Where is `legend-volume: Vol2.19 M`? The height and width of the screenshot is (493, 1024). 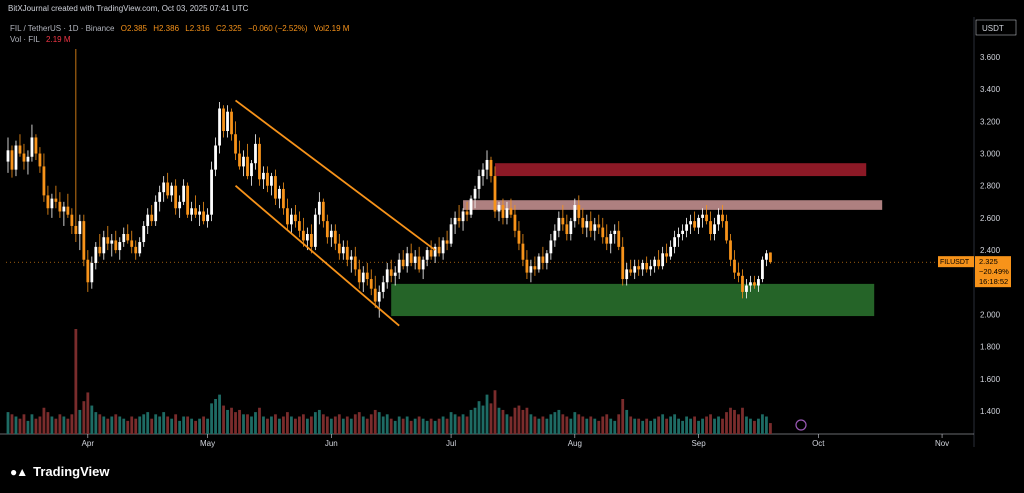 legend-volume: Vol2.19 M is located at coordinates (331, 28).